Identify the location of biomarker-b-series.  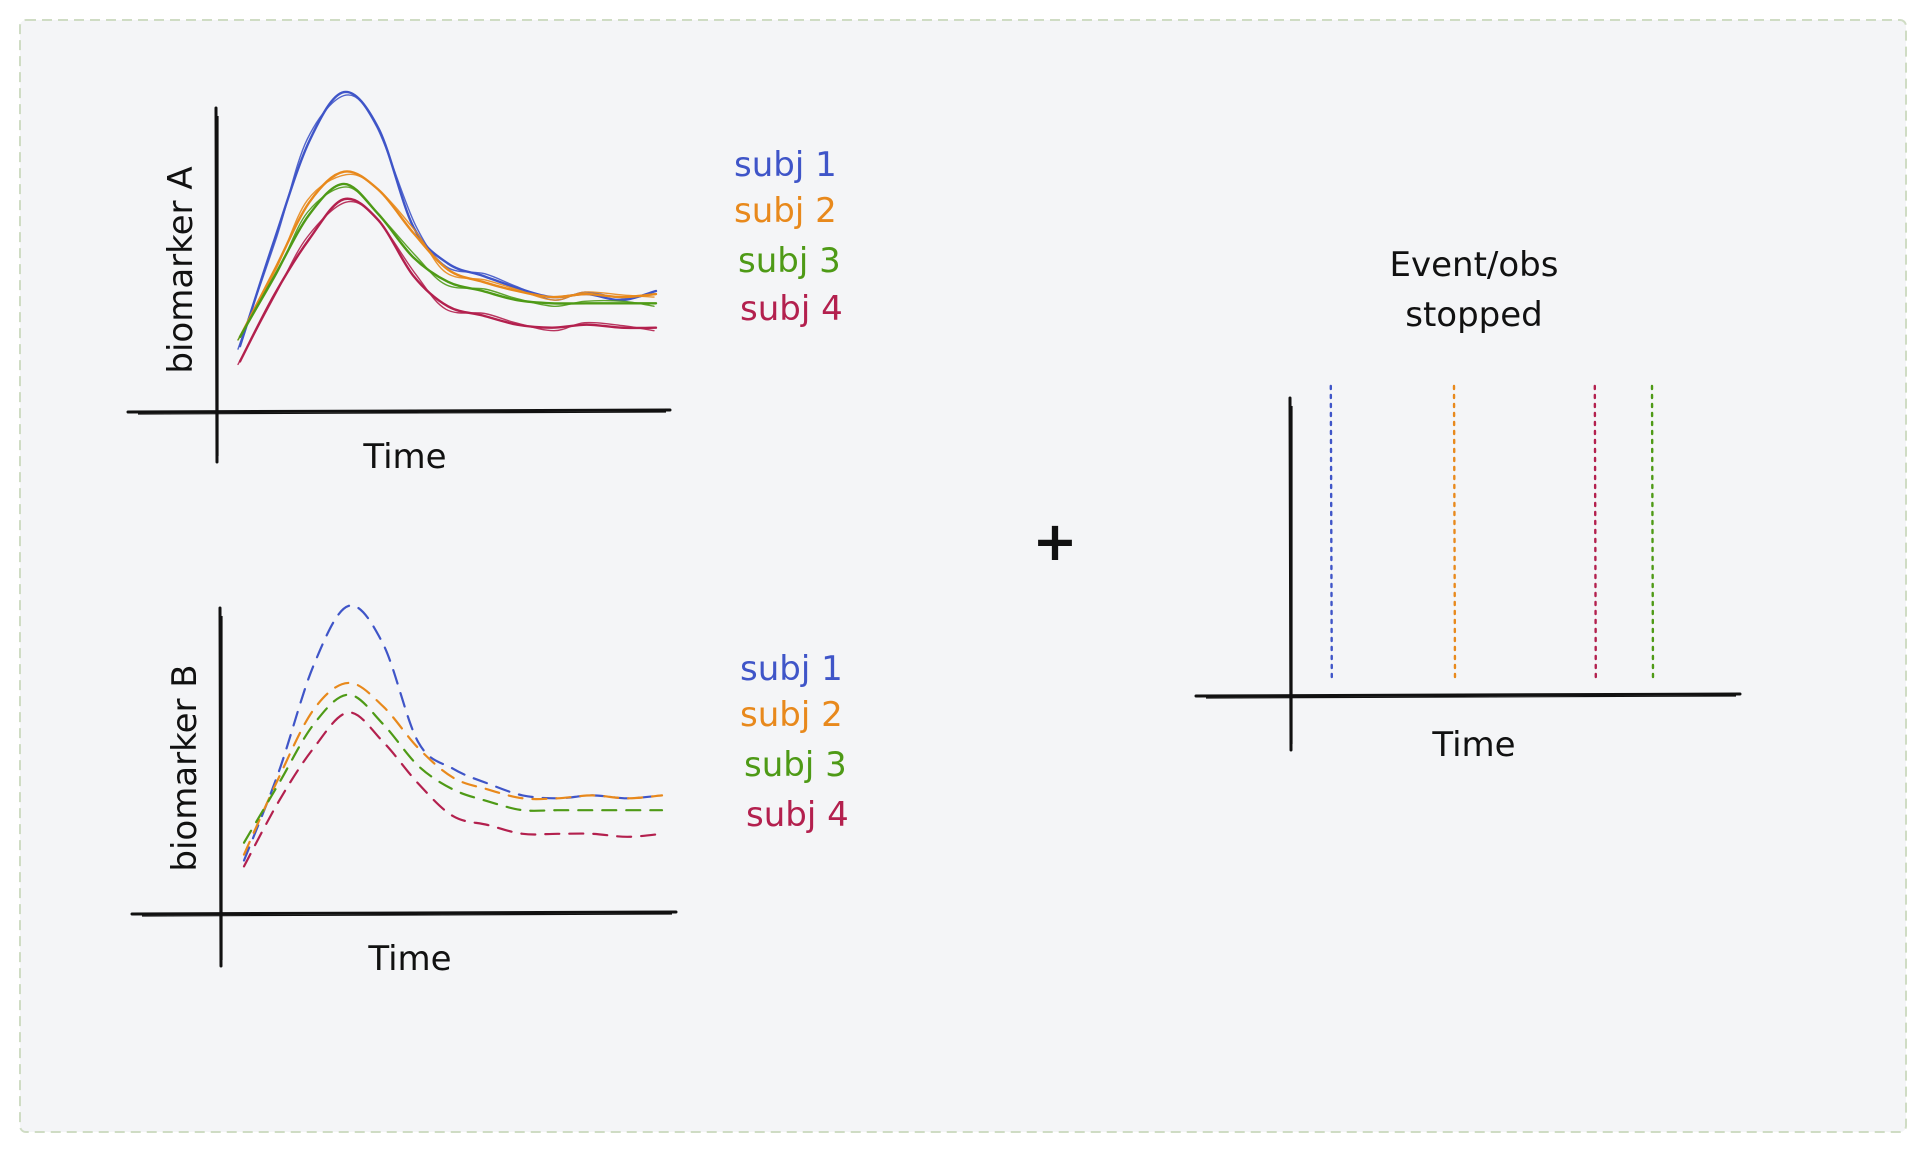
(453, 736).